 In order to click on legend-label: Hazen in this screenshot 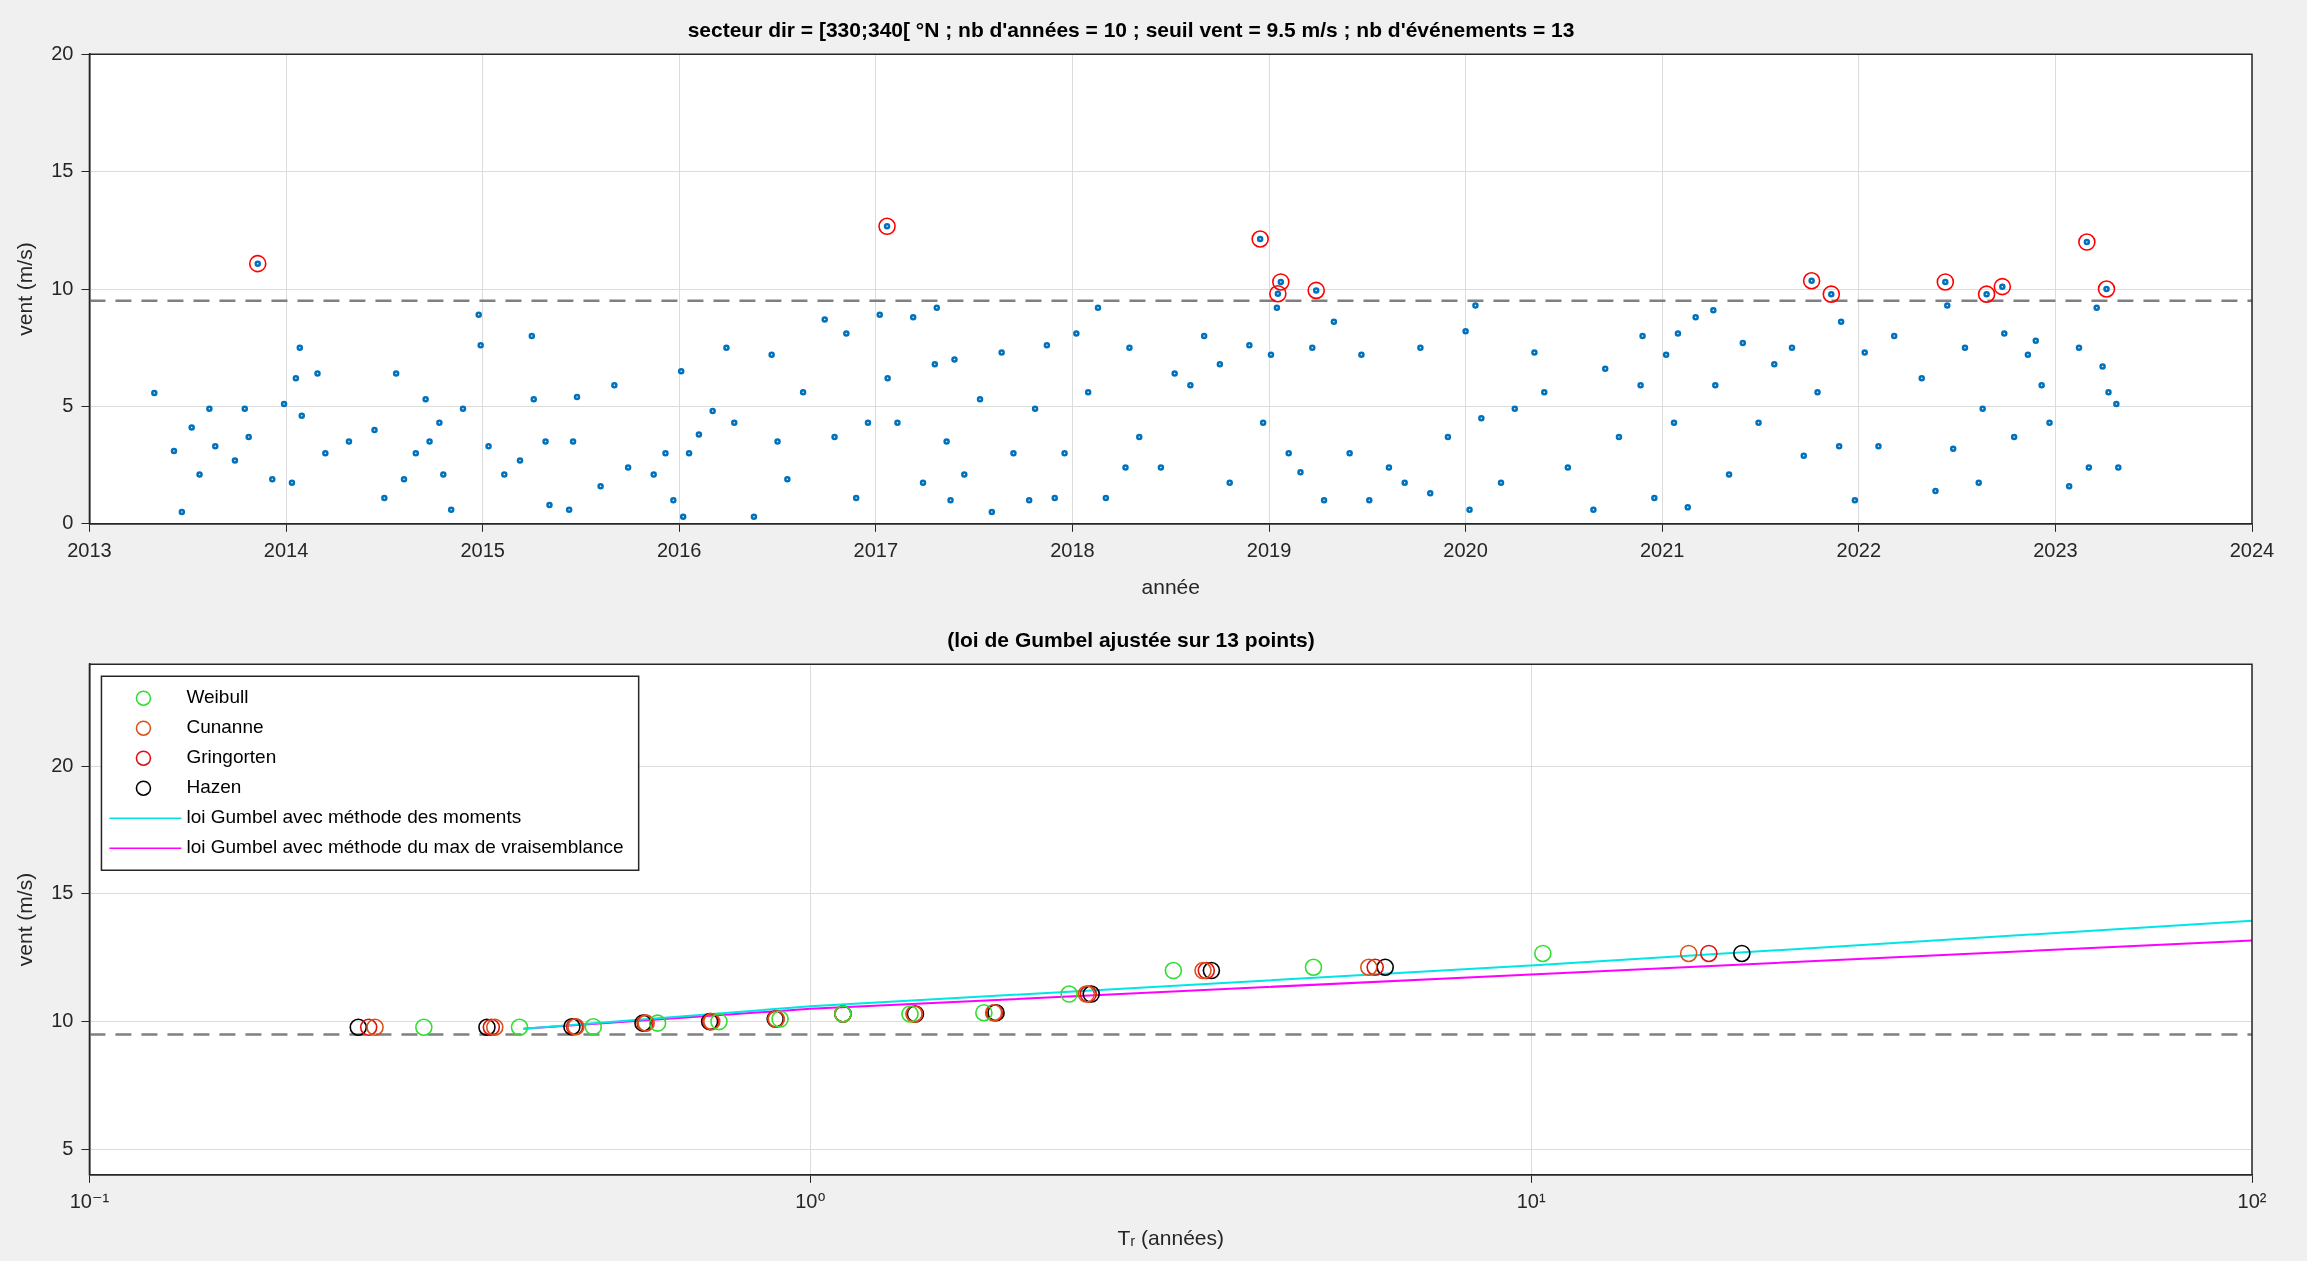, I will do `click(214, 787)`.